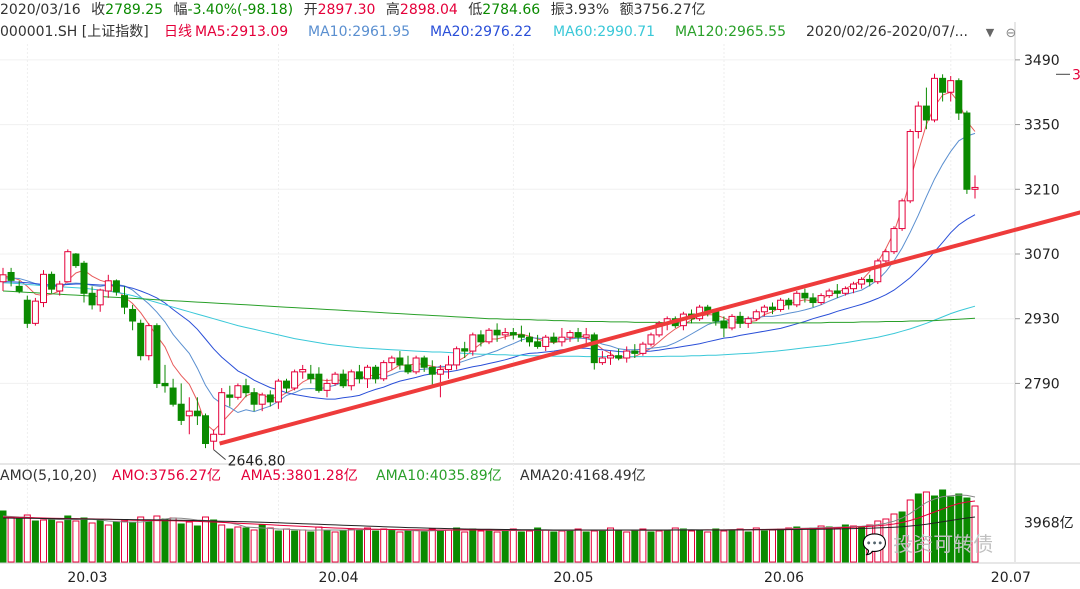 The width and height of the screenshot is (1080, 589). What do you see at coordinates (990, 32) in the screenshot?
I see `chevron-down-icon: ▼` at bounding box center [990, 32].